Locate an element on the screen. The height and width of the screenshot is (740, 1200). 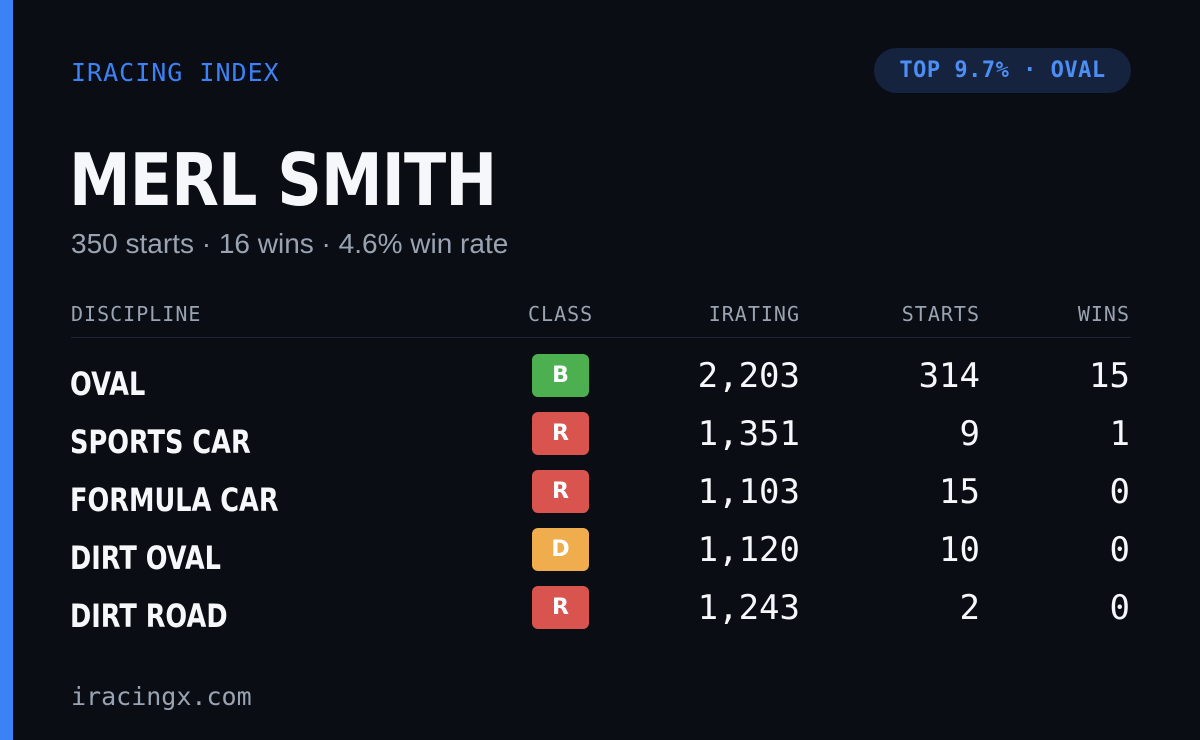
column-header-irating: IRATING is located at coordinates (754, 314).